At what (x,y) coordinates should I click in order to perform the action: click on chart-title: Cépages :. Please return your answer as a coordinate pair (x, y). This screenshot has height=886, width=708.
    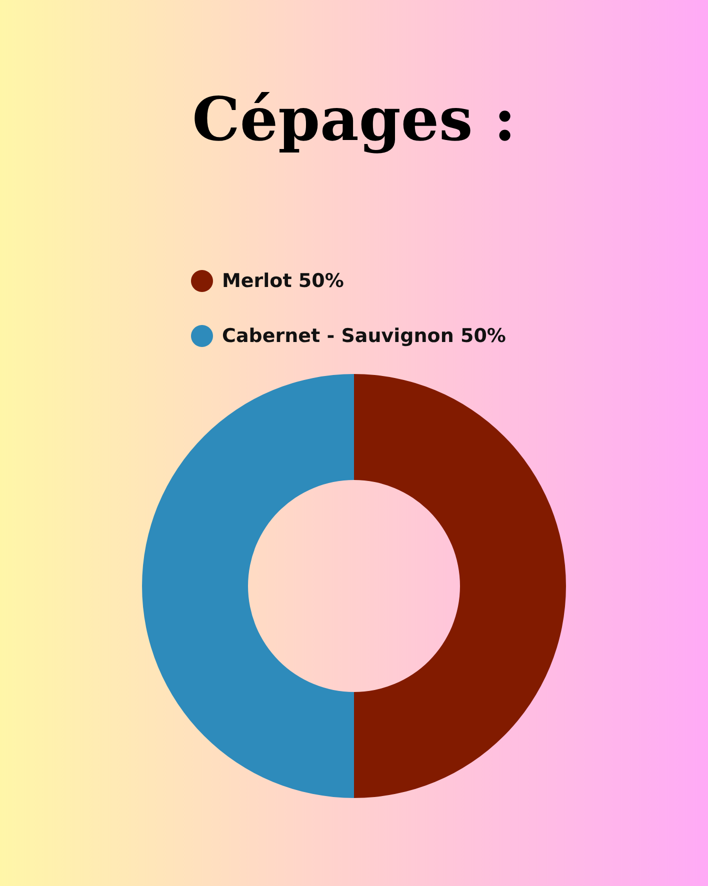
    Looking at the image, I should click on (354, 120).